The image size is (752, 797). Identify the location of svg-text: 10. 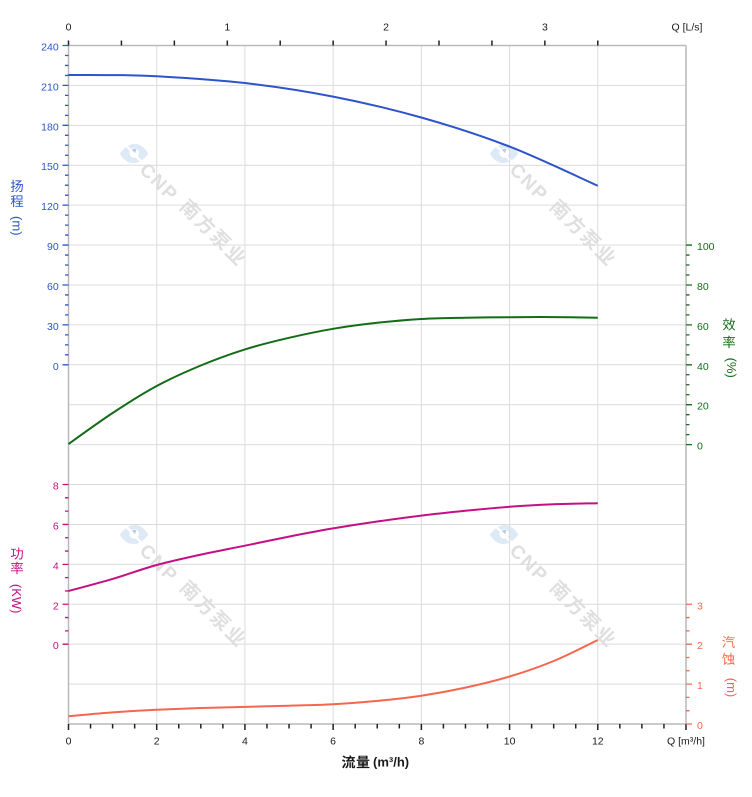
(510, 742).